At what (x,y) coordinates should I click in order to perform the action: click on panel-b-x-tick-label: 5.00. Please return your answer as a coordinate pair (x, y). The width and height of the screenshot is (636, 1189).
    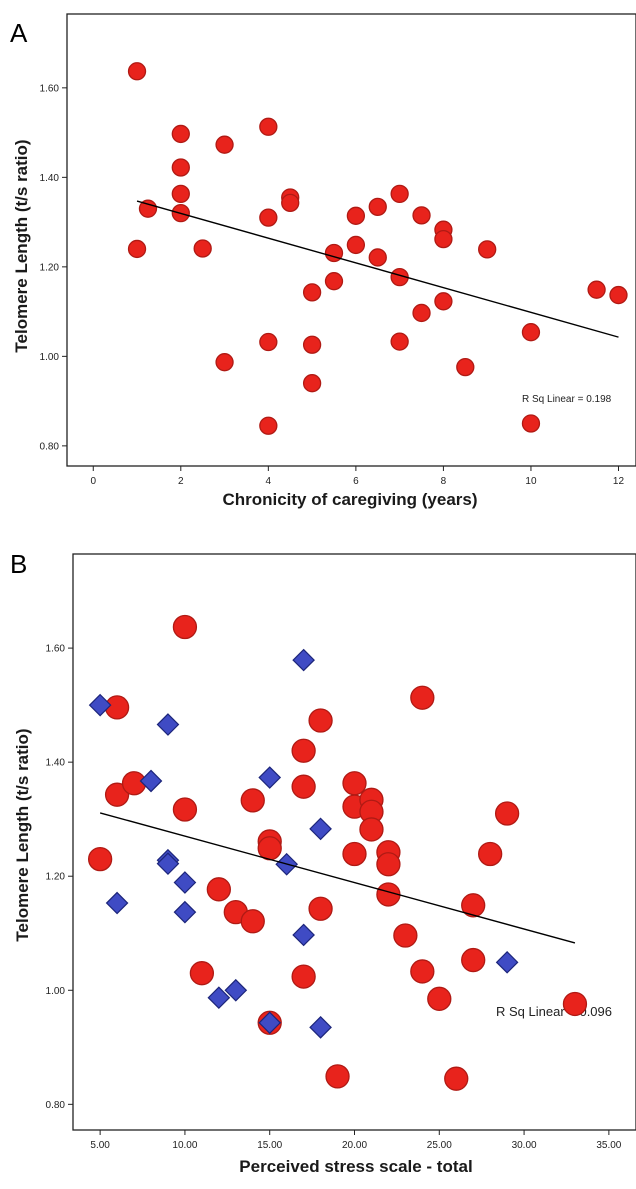
    Looking at the image, I should click on (100, 1145).